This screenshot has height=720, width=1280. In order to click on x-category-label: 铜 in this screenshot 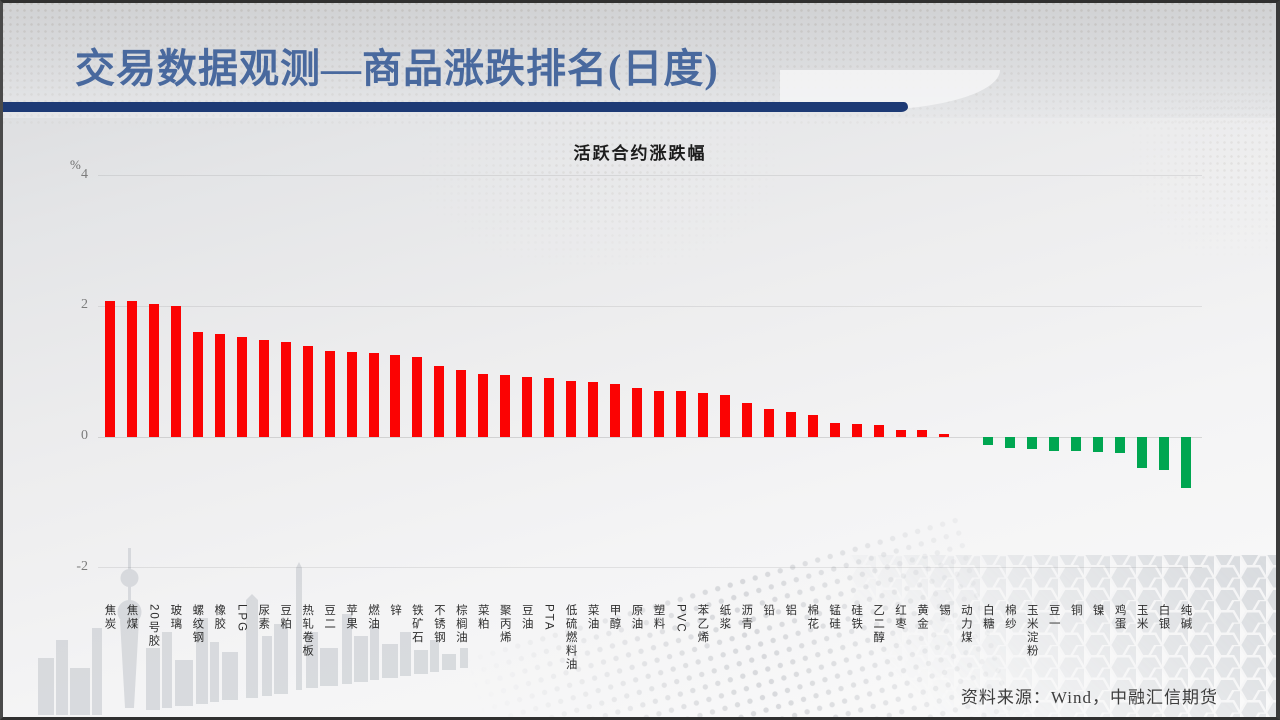, I will do `click(1075, 611)`.